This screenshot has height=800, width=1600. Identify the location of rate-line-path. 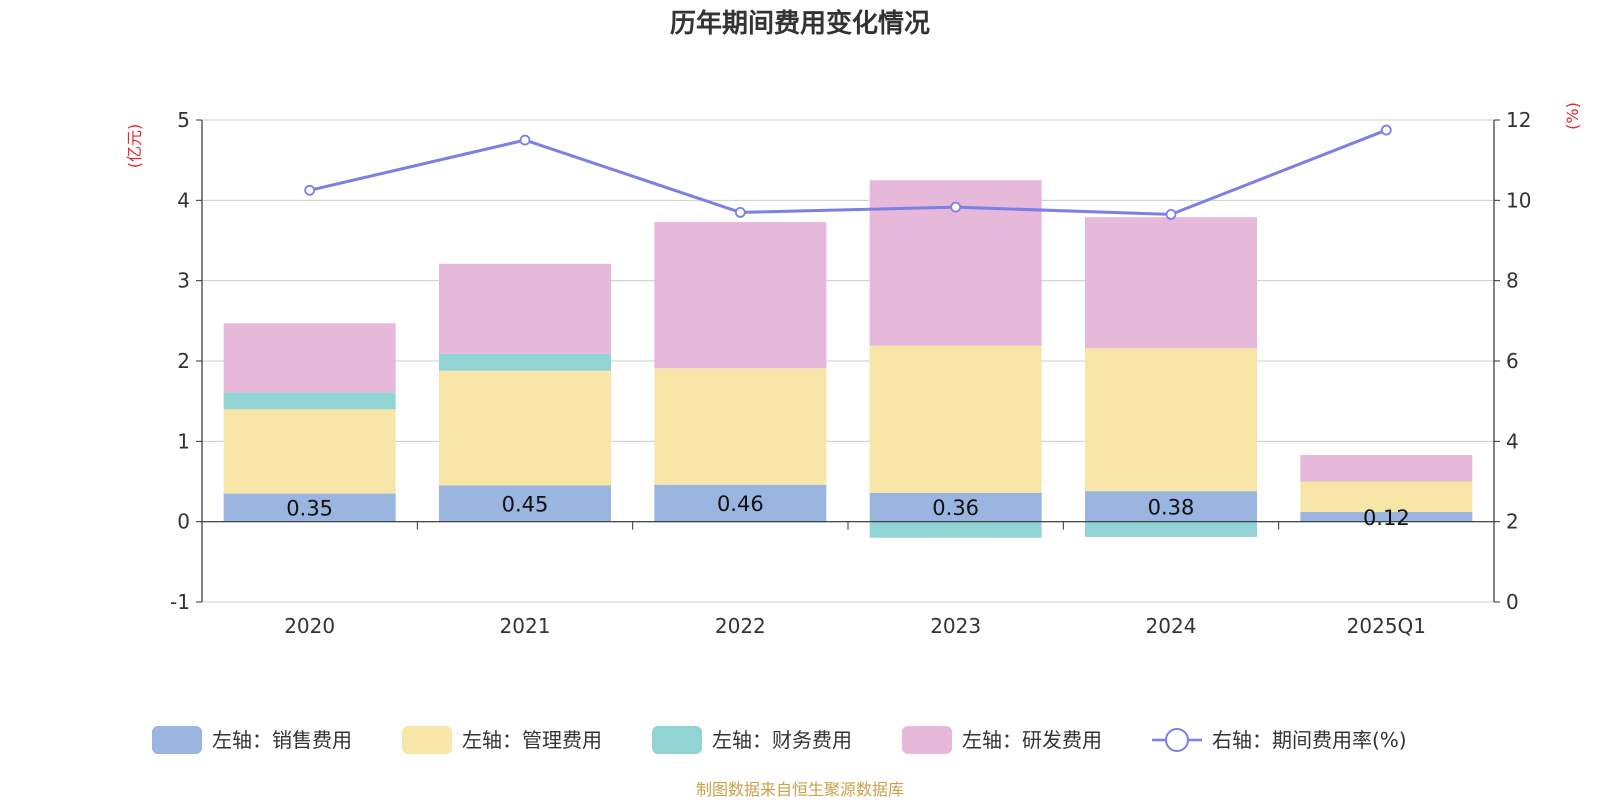
(848, 172).